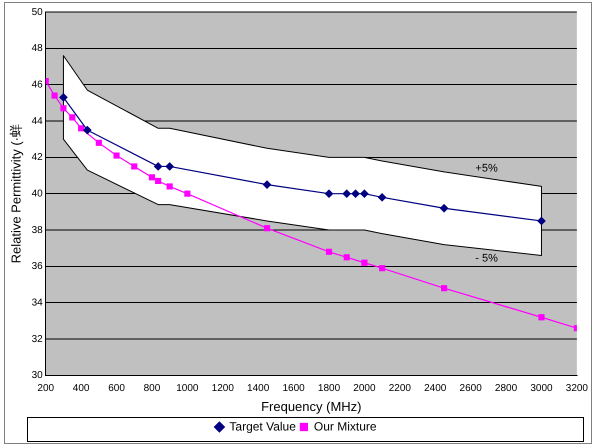 The image size is (596, 446). Describe the element at coordinates (187, 388) in the screenshot. I see `x-tick-label: 1000` at that location.